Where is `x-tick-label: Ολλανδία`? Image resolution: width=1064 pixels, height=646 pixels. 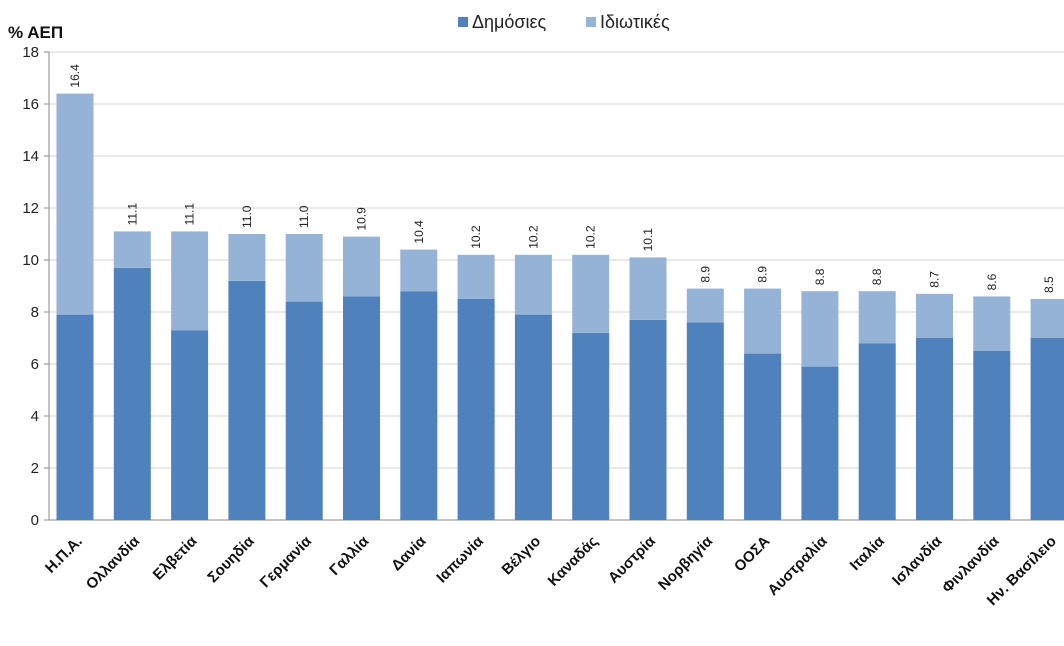 x-tick-label: Ολλανδία is located at coordinates (113, 562).